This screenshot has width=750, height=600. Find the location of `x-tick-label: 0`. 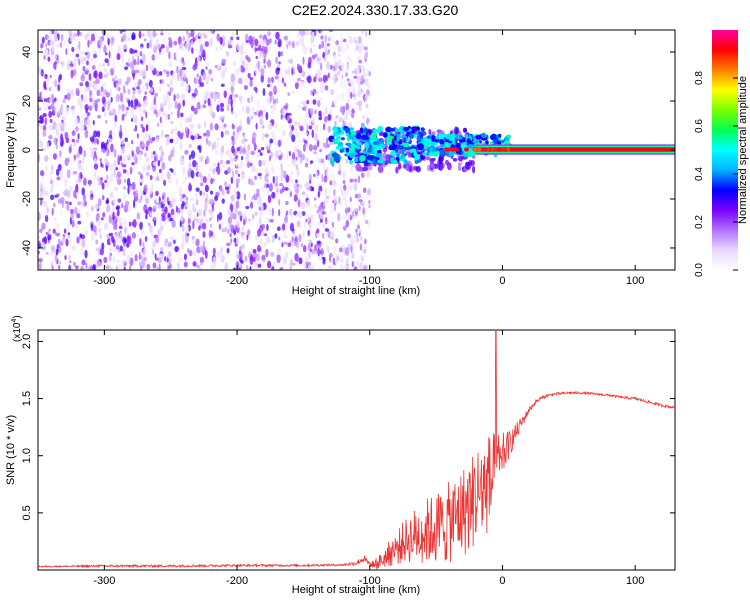

x-tick-label: 0 is located at coordinates (502, 581).